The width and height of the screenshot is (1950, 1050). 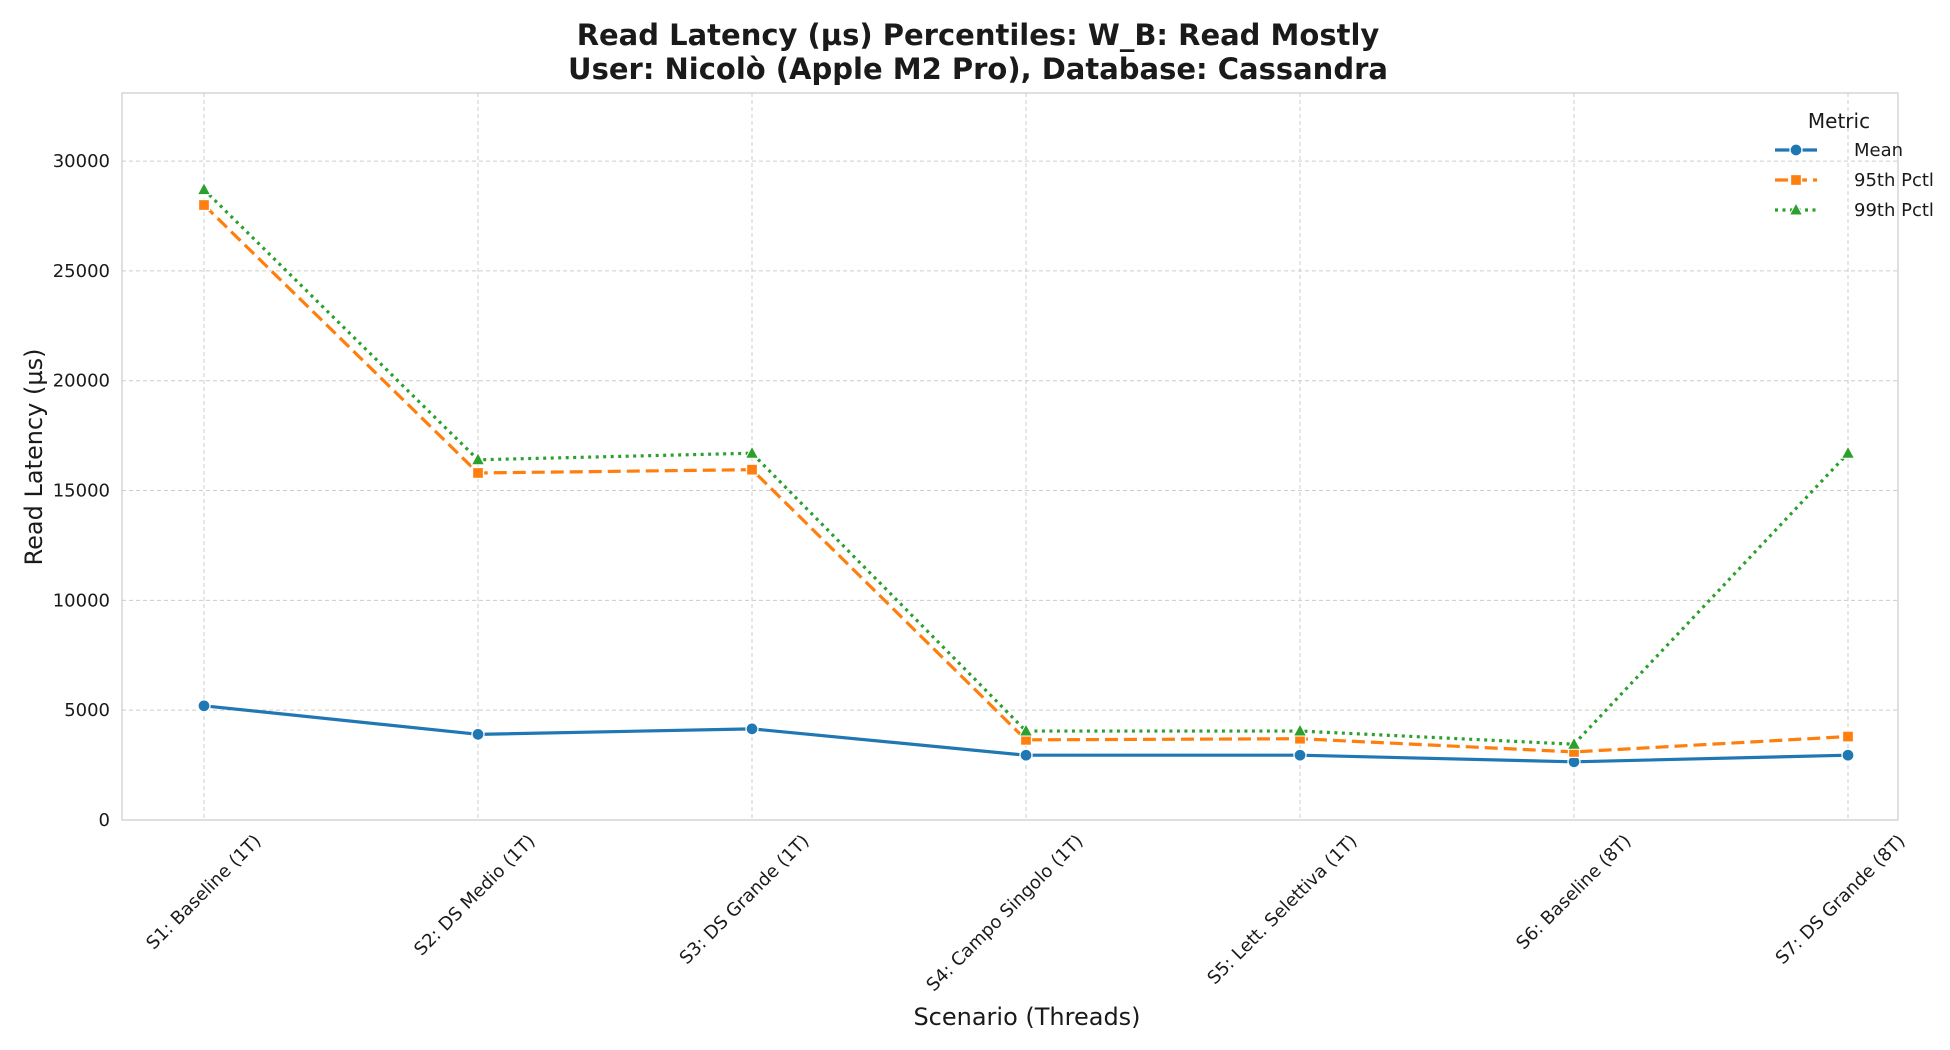 What do you see at coordinates (1878, 150) in the screenshot?
I see `legend-label: Mean` at bounding box center [1878, 150].